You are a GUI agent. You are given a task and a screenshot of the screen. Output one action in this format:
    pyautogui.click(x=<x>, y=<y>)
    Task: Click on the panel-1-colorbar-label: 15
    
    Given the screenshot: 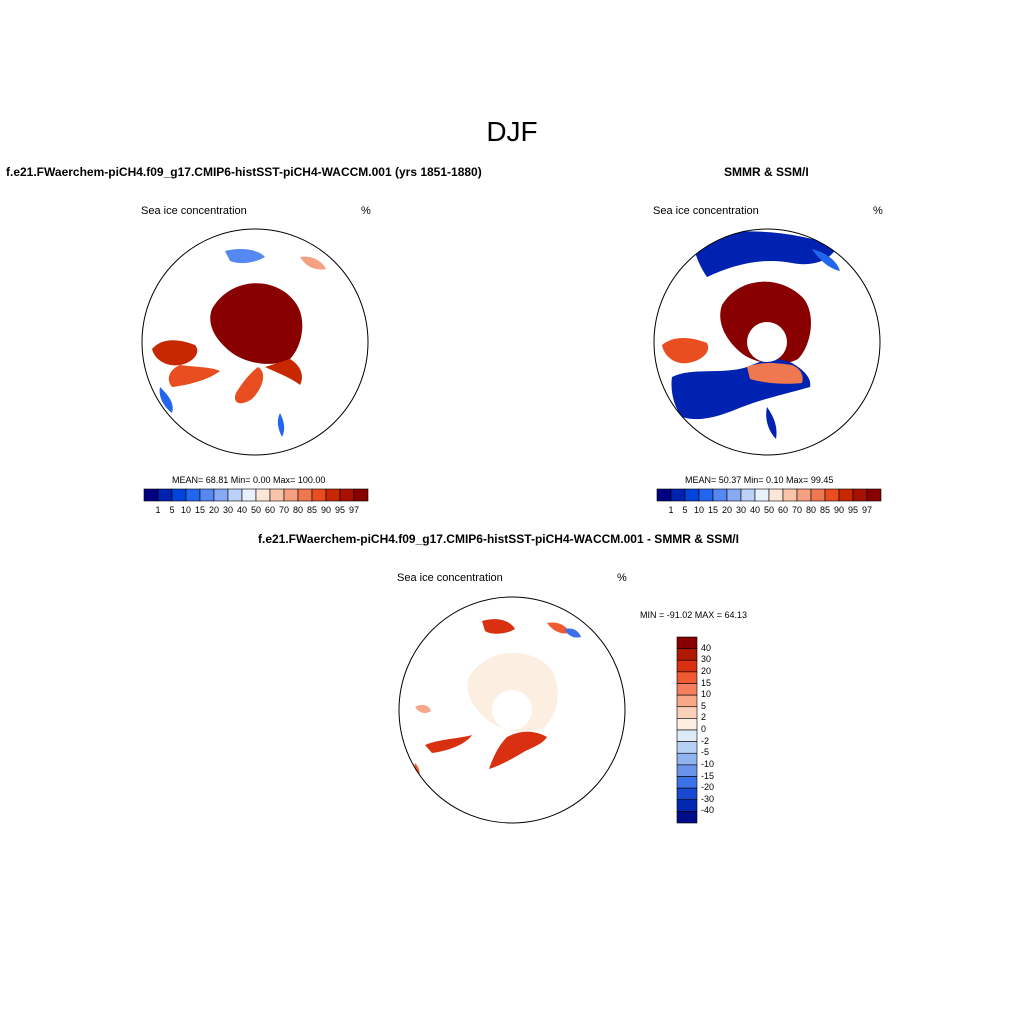 What is the action you would take?
    pyautogui.click(x=200, y=510)
    